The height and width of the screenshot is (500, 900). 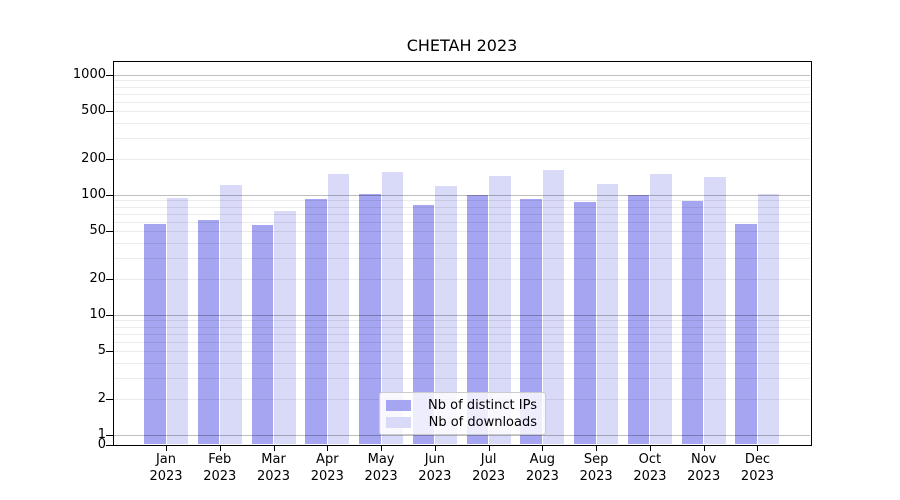 I want to click on bar-downloads-sep-2023, so click(x=607, y=313).